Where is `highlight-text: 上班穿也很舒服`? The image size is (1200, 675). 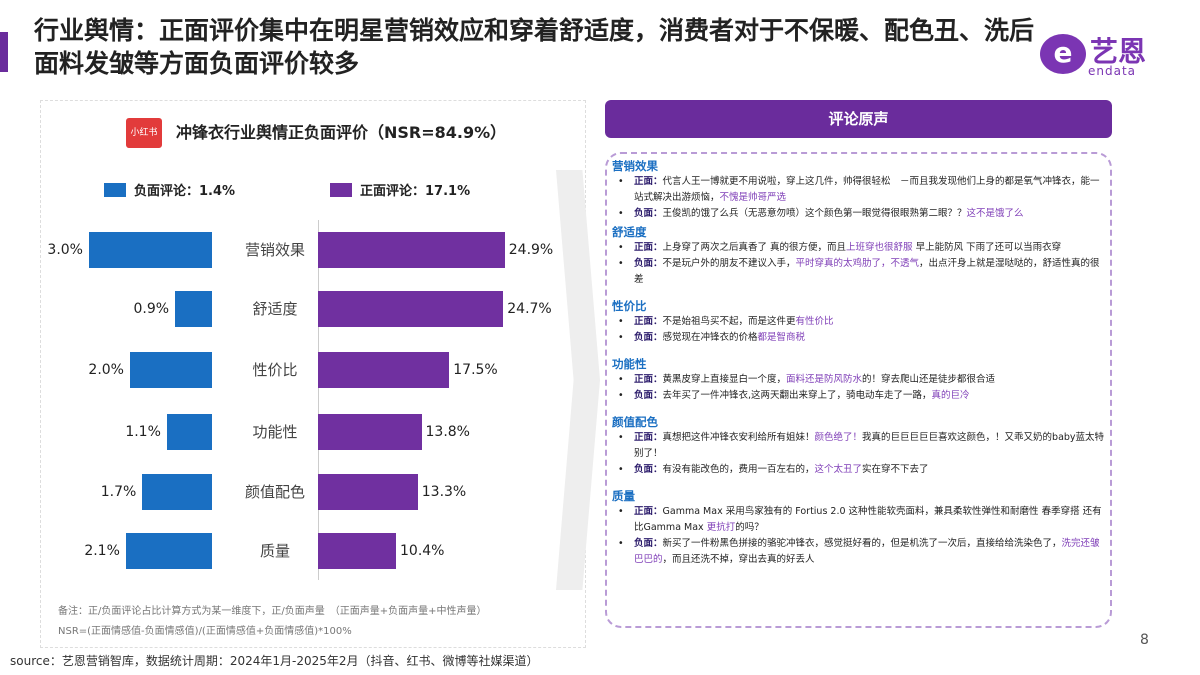
highlight-text: 上班穿也很舒服 is located at coordinates (879, 247).